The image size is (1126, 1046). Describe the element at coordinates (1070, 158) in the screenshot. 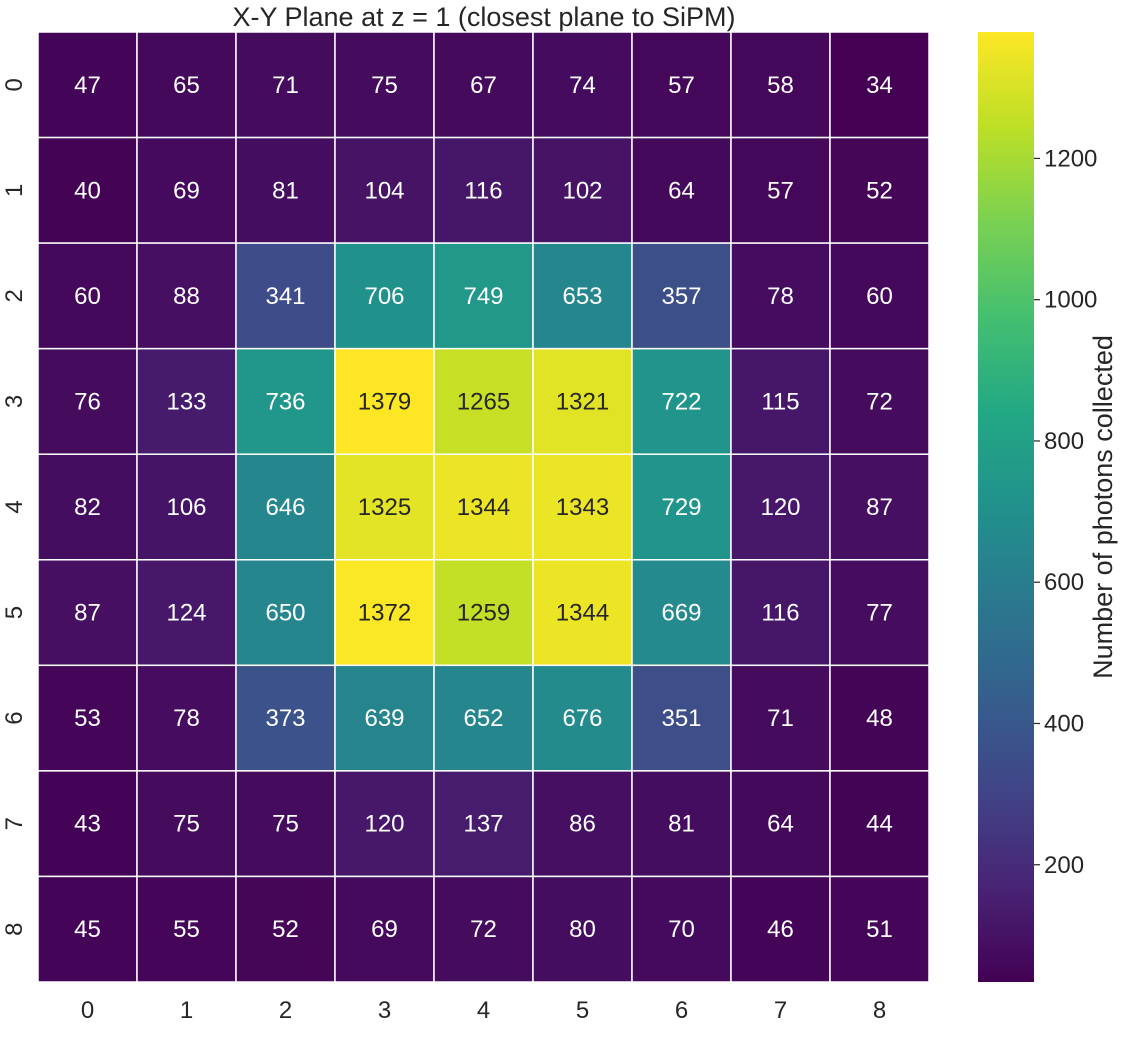

I see `colorbar-tick-label: 1200` at that location.